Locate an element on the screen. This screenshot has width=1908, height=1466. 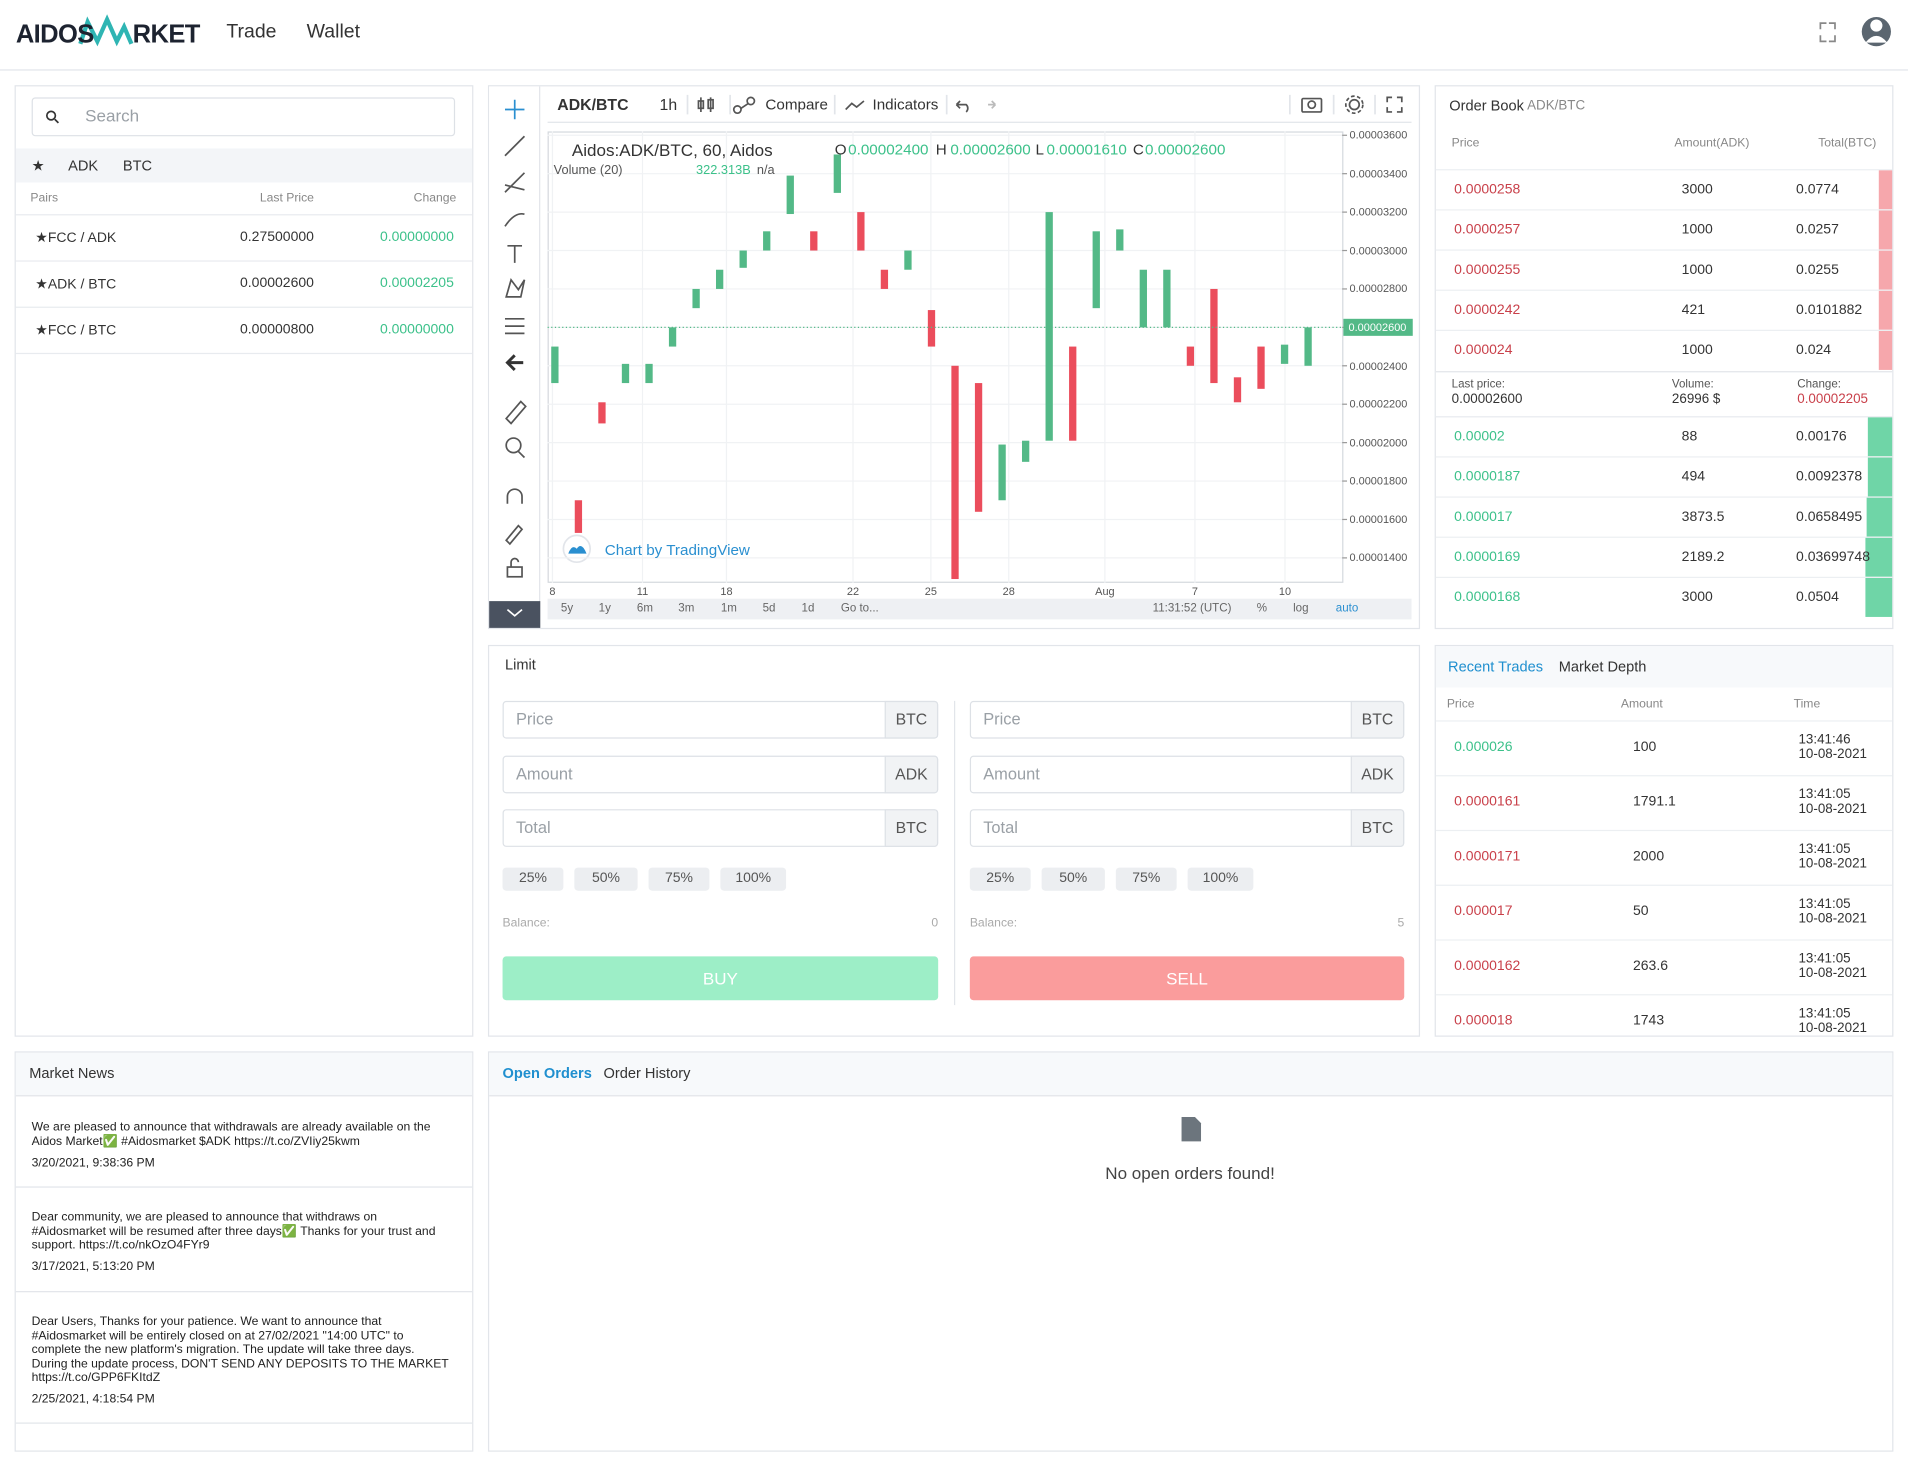
input-placeholder: Price is located at coordinates (1002, 719).